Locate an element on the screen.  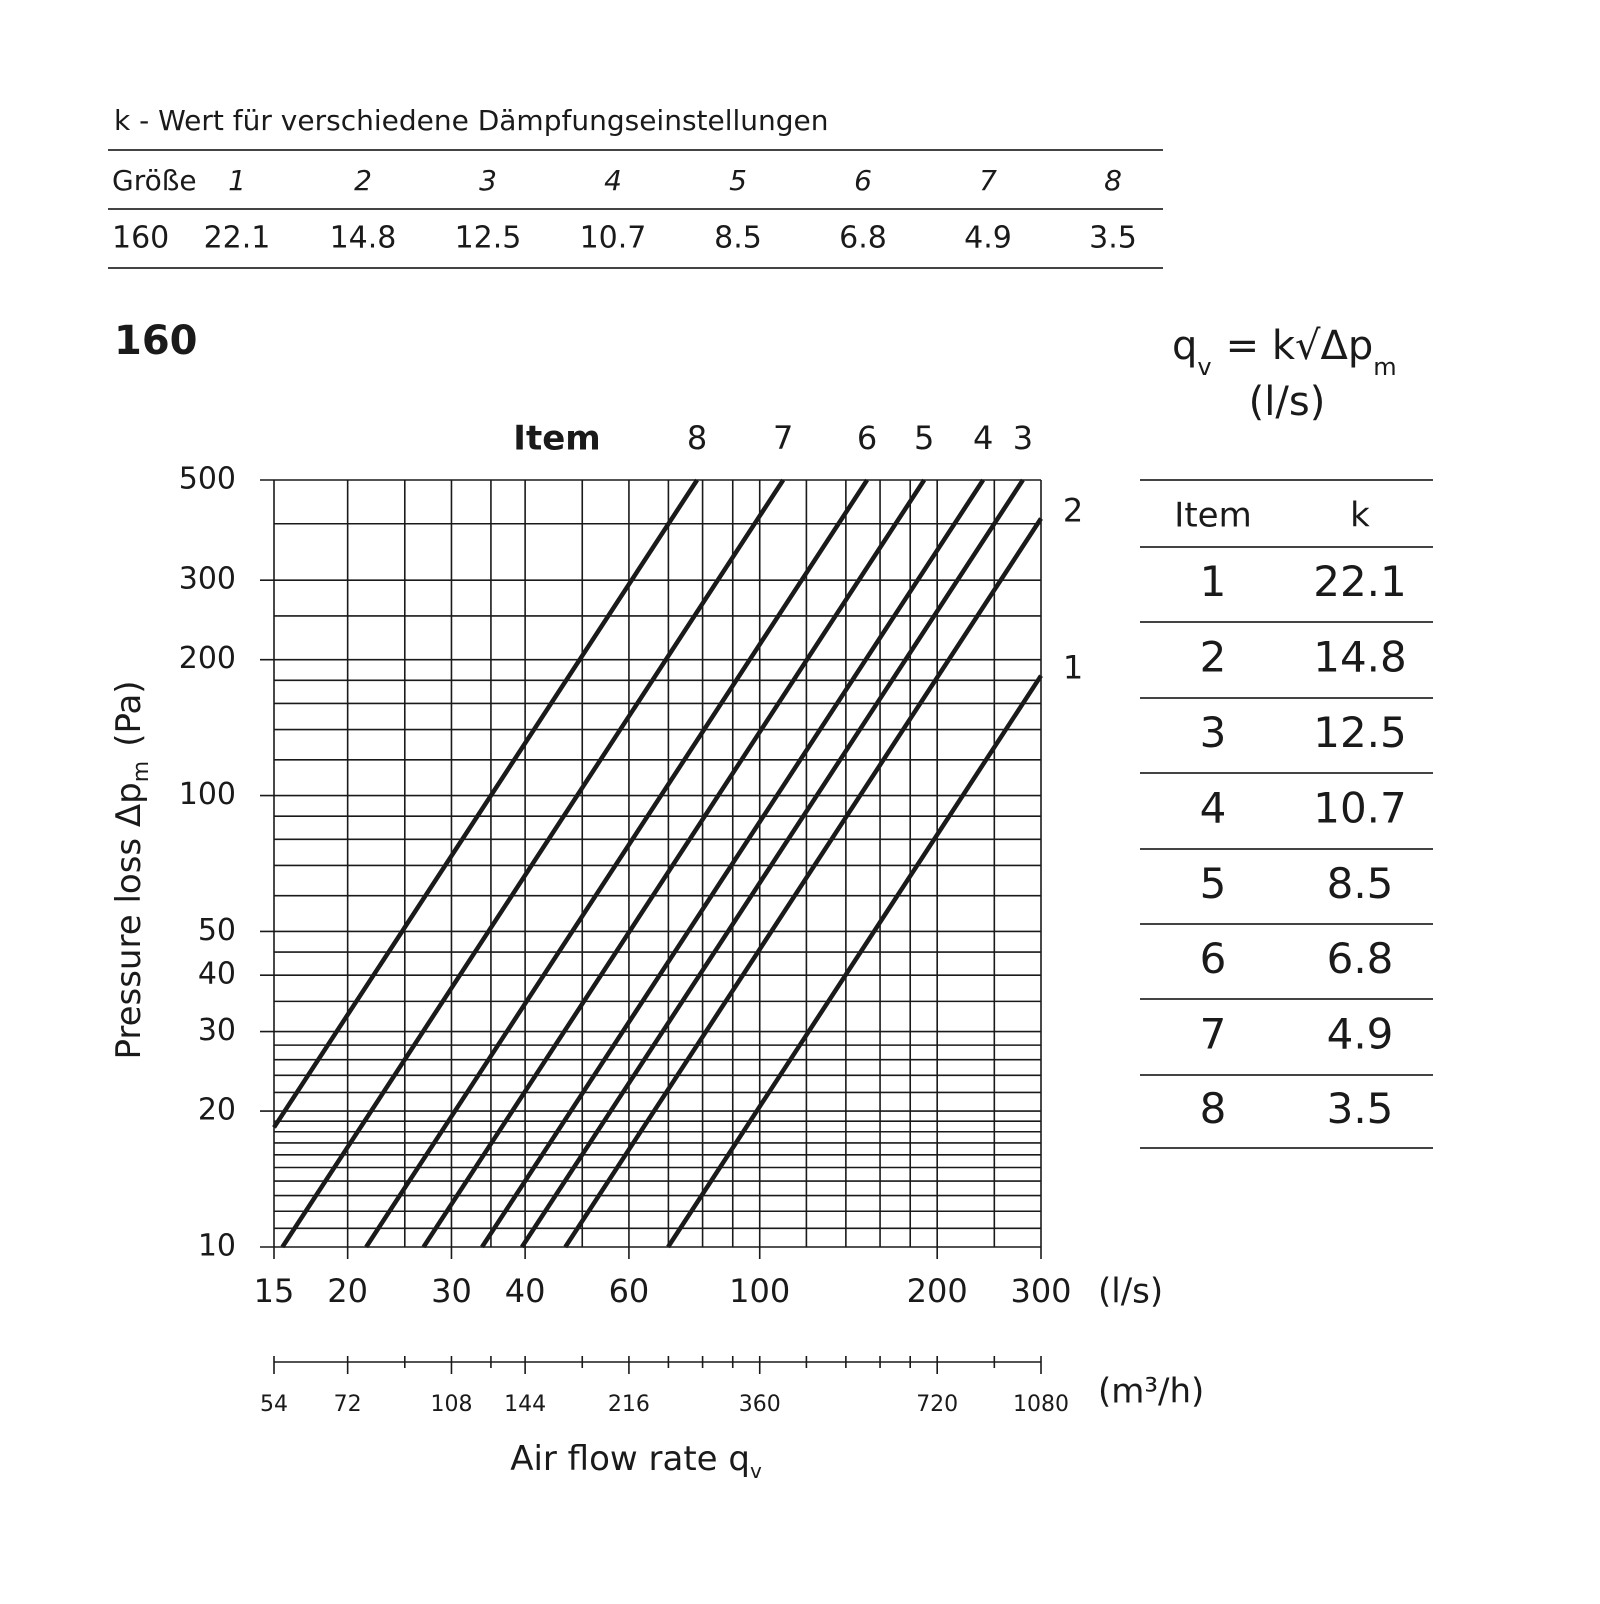
x2-unit: (m³/h) is located at coordinates (1151, 1392).